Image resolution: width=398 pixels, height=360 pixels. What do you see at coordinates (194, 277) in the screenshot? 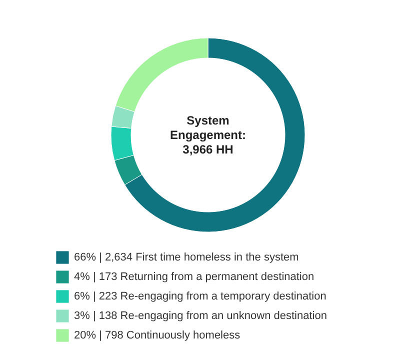
I see `legend-label: 4% | 173 Returning from a permanent destination` at bounding box center [194, 277].